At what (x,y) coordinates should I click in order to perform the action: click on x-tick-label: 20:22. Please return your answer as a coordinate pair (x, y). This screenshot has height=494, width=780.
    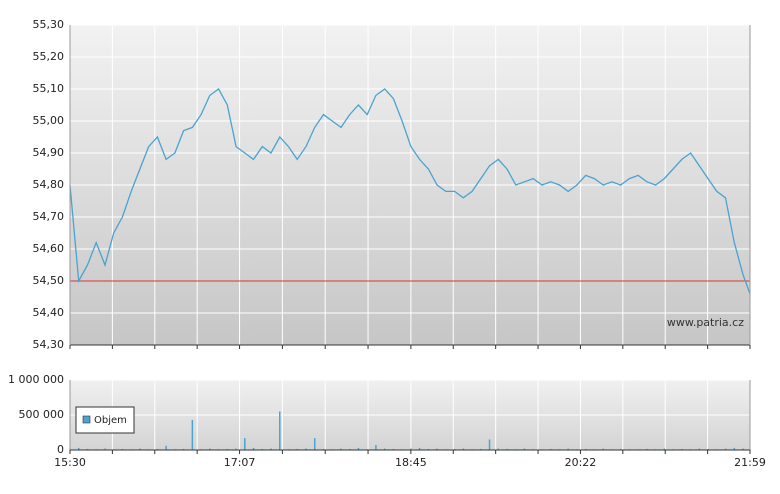
    Looking at the image, I should click on (581, 462).